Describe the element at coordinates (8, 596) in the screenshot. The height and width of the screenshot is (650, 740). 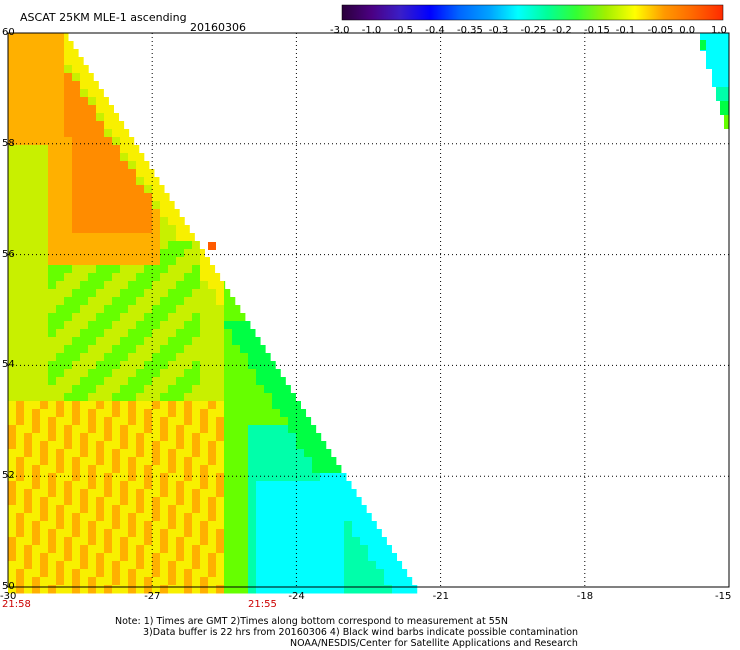
I see `x-tick-label: -30` at that location.